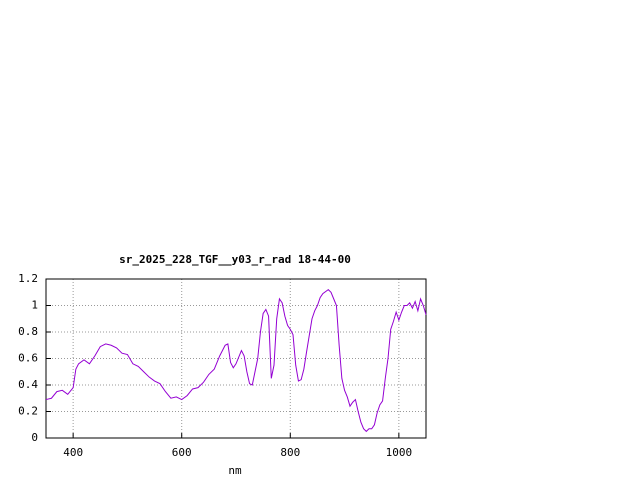 Image resolution: width=640 pixels, height=480 pixels. I want to click on y-tick-label: 1.2, so click(28, 278).